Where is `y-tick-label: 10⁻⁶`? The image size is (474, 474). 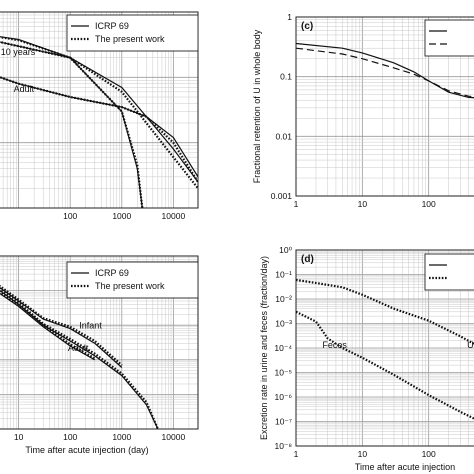
y-tick-label: 10⁻⁶ is located at coordinates (283, 397).